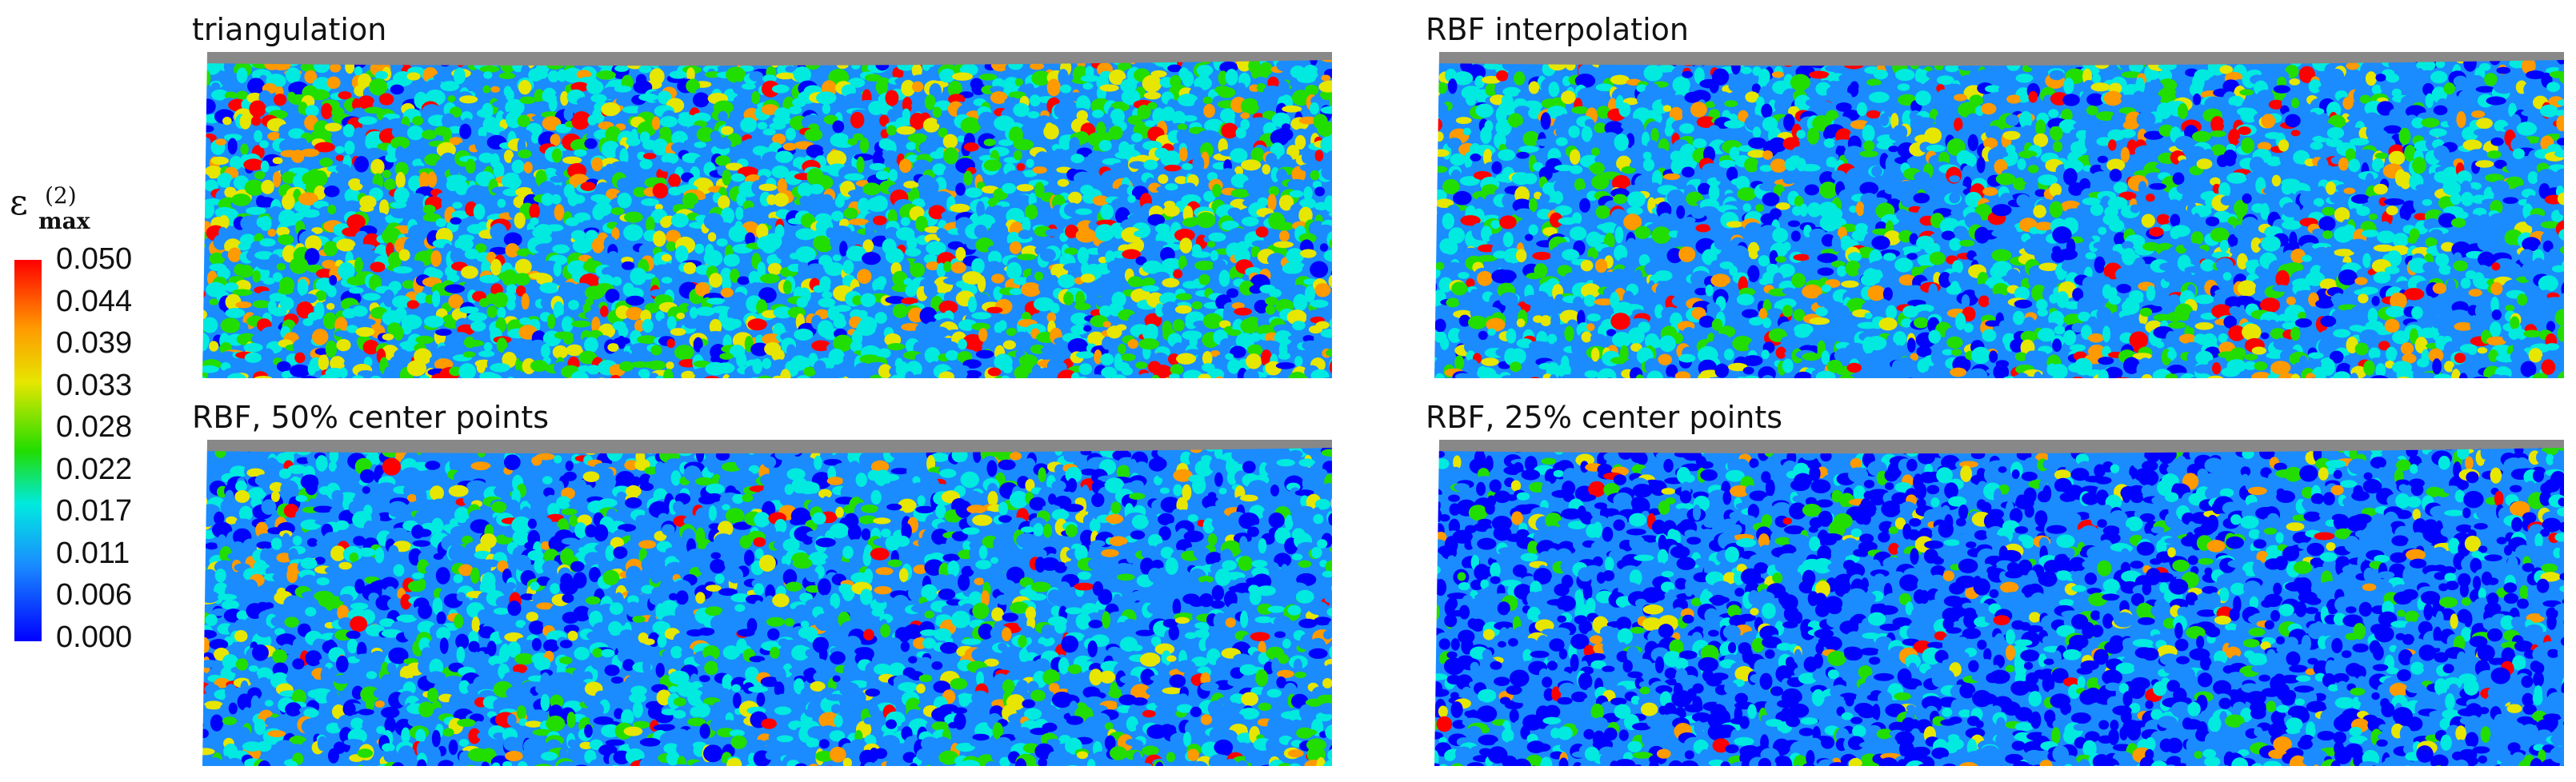  Describe the element at coordinates (94, 343) in the screenshot. I see `colorbar-tick-0039: 0.039` at that location.